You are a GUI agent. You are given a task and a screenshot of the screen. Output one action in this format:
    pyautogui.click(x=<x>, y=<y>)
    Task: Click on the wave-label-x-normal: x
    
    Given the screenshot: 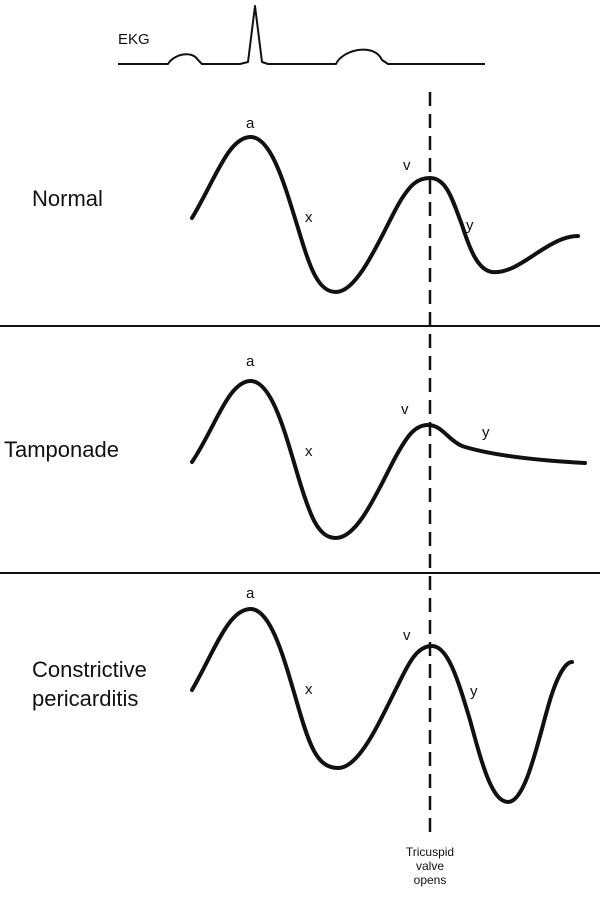 What is the action you would take?
    pyautogui.click(x=309, y=217)
    